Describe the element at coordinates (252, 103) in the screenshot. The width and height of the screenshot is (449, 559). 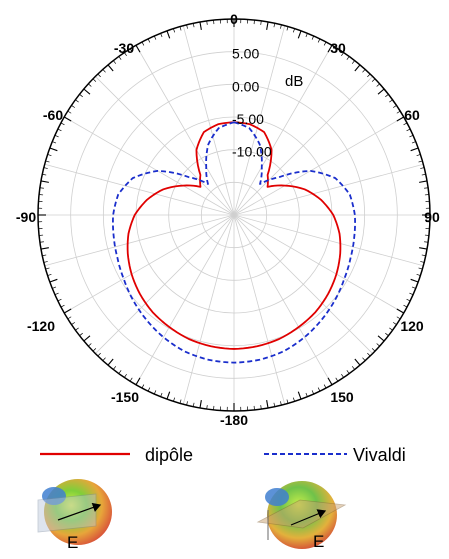
I see `ring-labels: 5.00 0.00 -5.00 -10.00` at that location.